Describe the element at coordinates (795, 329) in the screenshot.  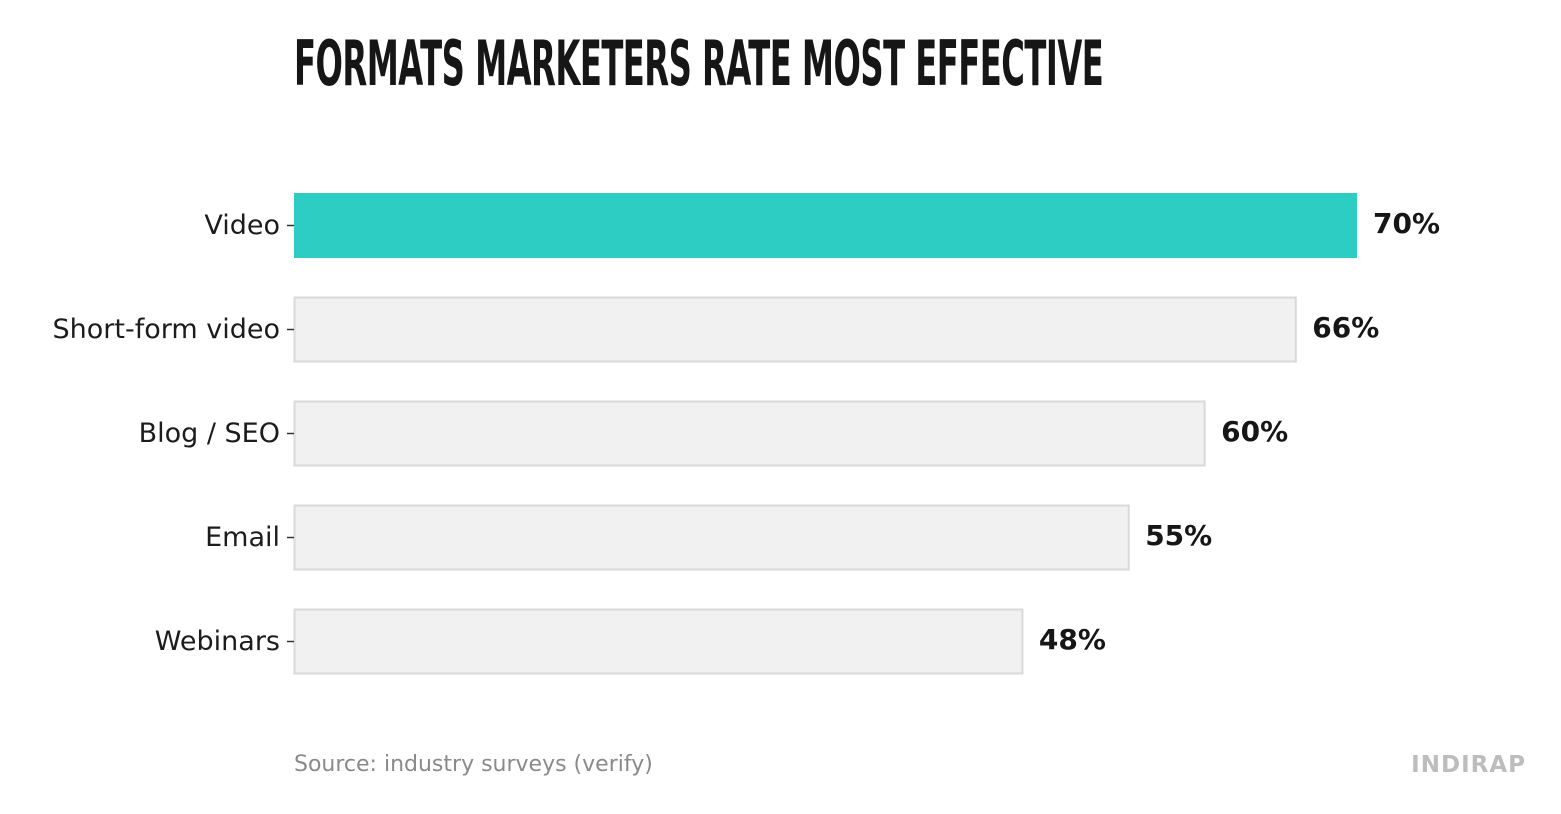
I see `bar-short-form-video` at that location.